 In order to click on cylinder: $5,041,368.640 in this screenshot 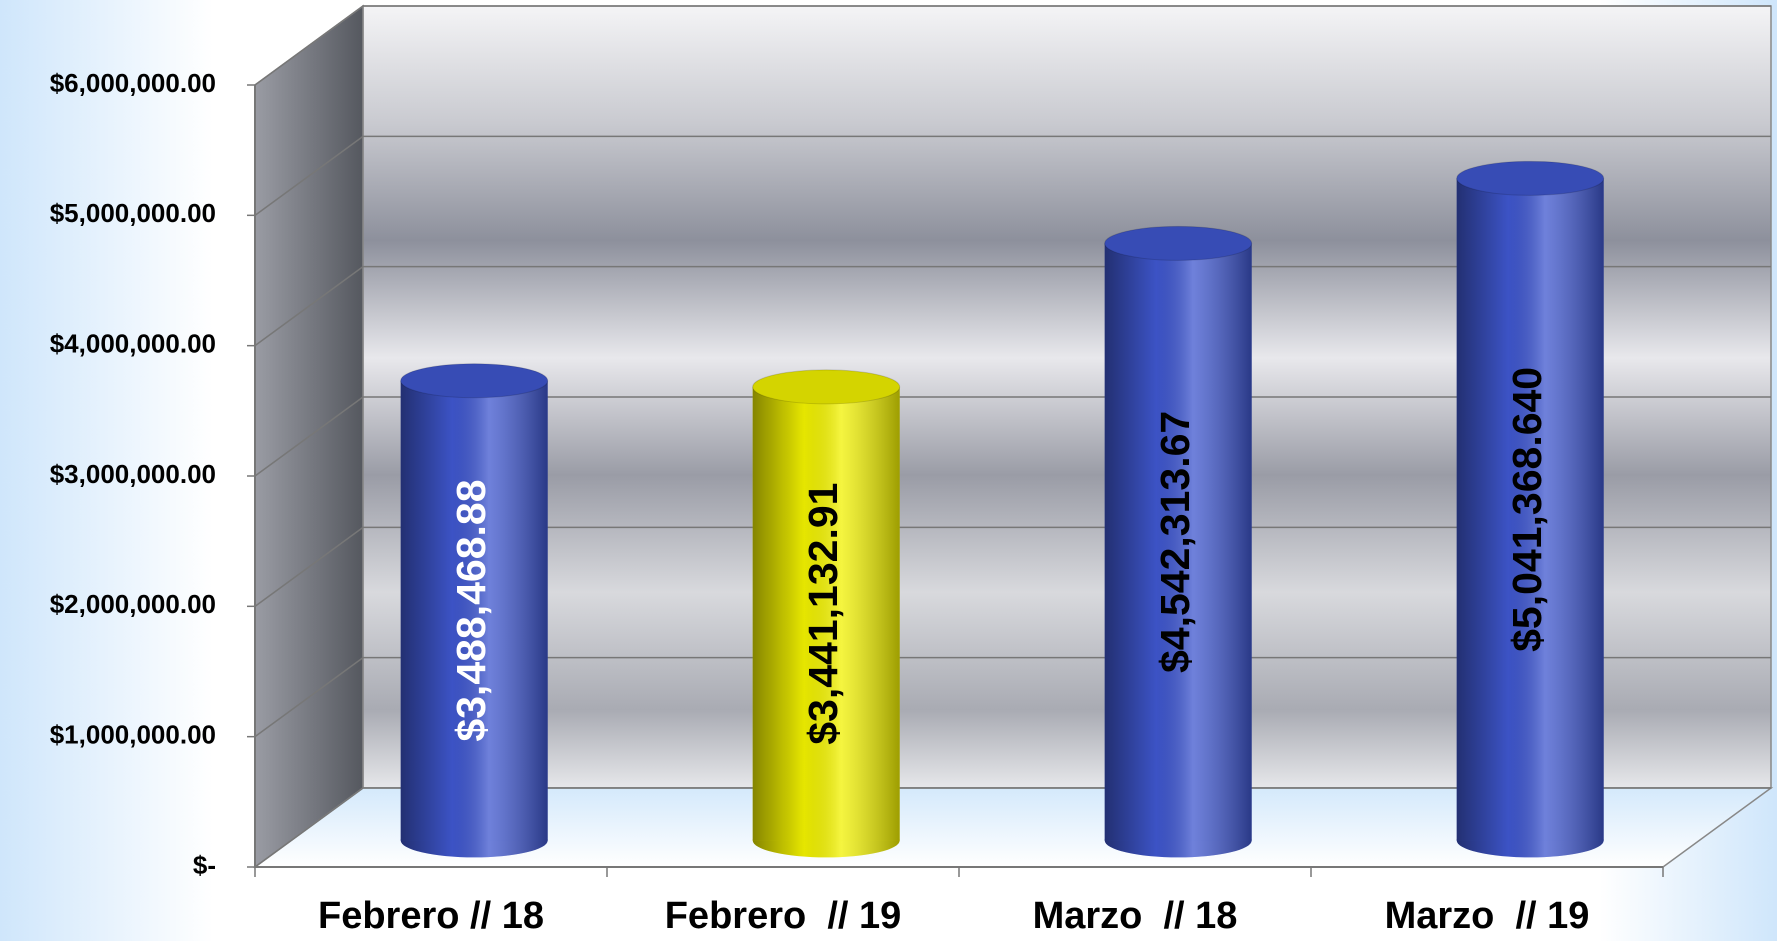, I will do `click(1530, 509)`.